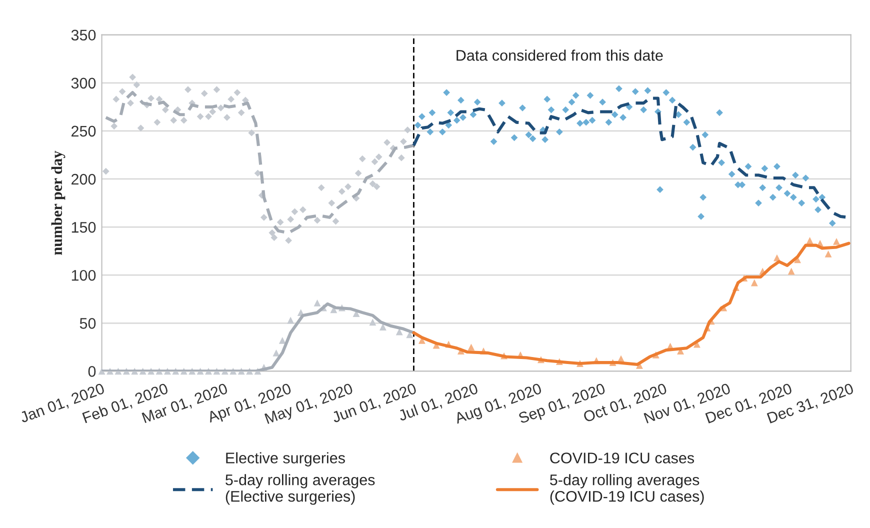  What do you see at coordinates (622, 458) in the screenshot?
I see `legend-label: COVID-19 ICU cases` at bounding box center [622, 458].